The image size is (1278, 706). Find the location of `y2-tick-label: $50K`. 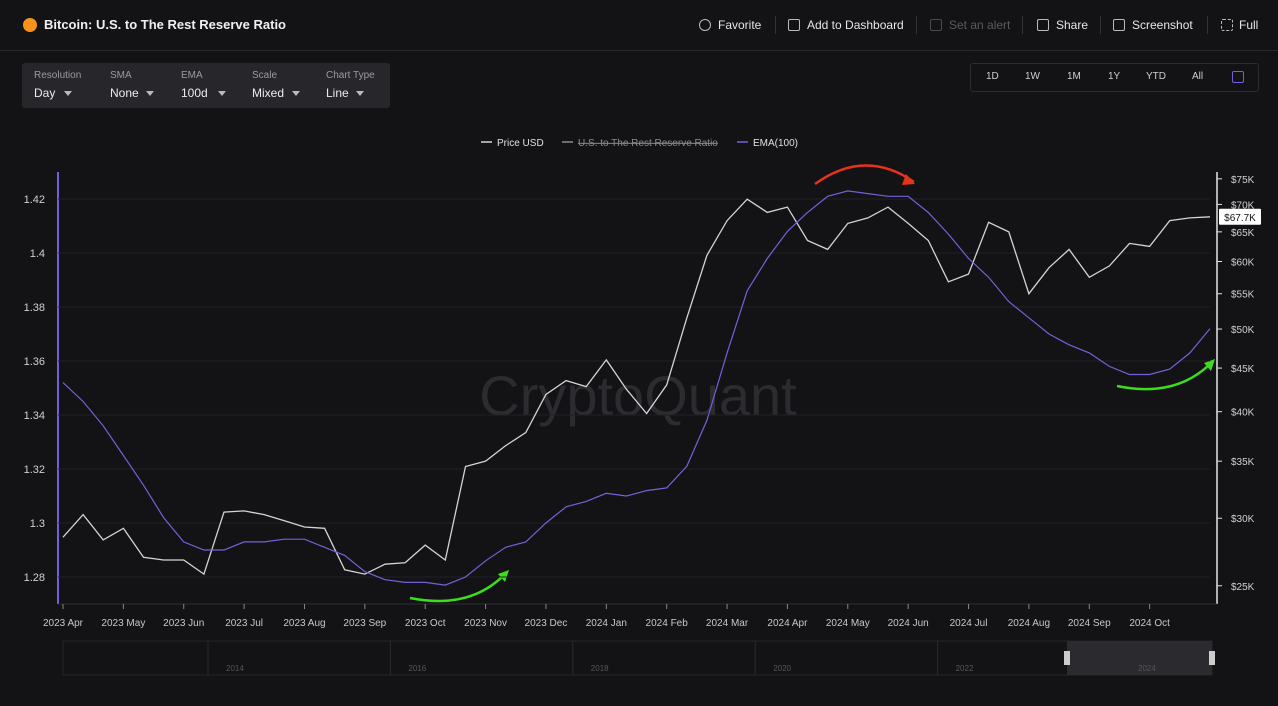

y2-tick-label: $50K is located at coordinates (1243, 330).